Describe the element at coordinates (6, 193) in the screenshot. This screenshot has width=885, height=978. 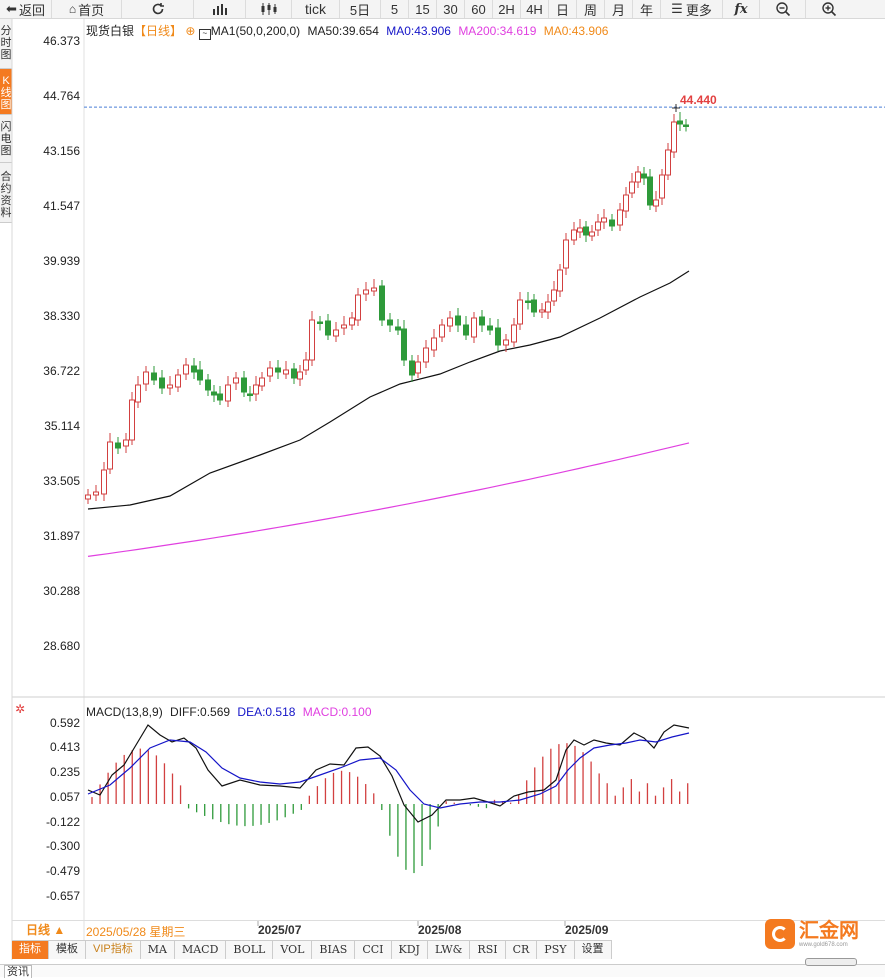
I see `tab-contract-info: 合约资料` at that location.